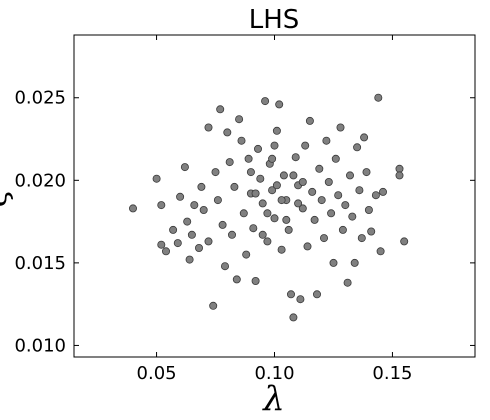 The height and width of the screenshot is (420, 490). Describe the element at coordinates (7, 196) in the screenshot. I see `y-axis-label: ζ` at that location.